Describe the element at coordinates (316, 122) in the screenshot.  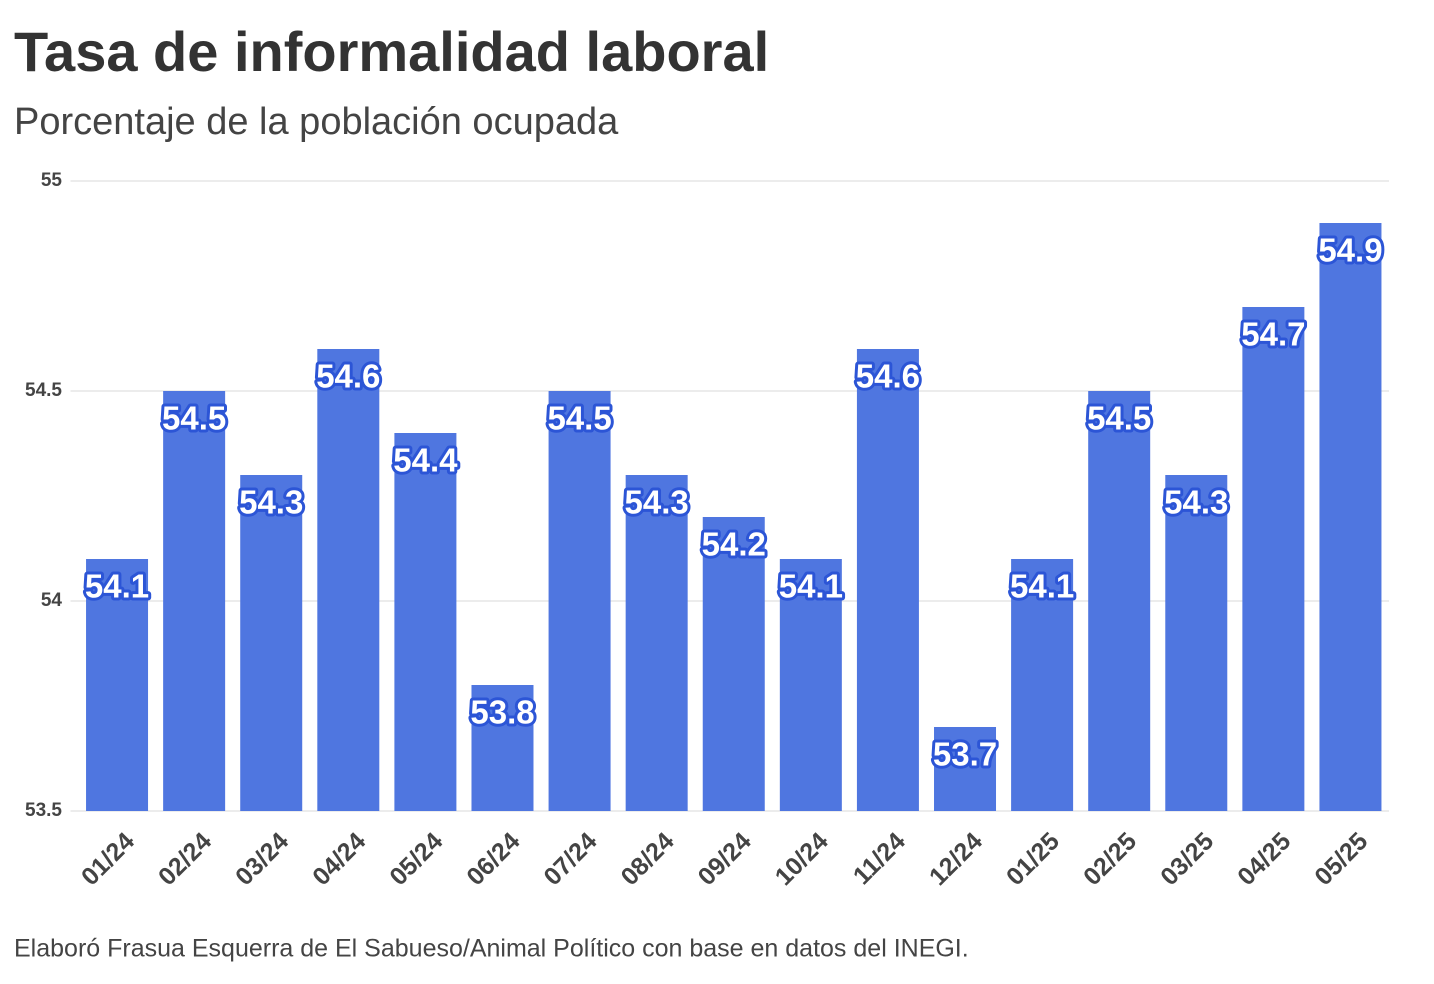
I see `chart-subtitle: Porcentaje de la población ocupada` at that location.